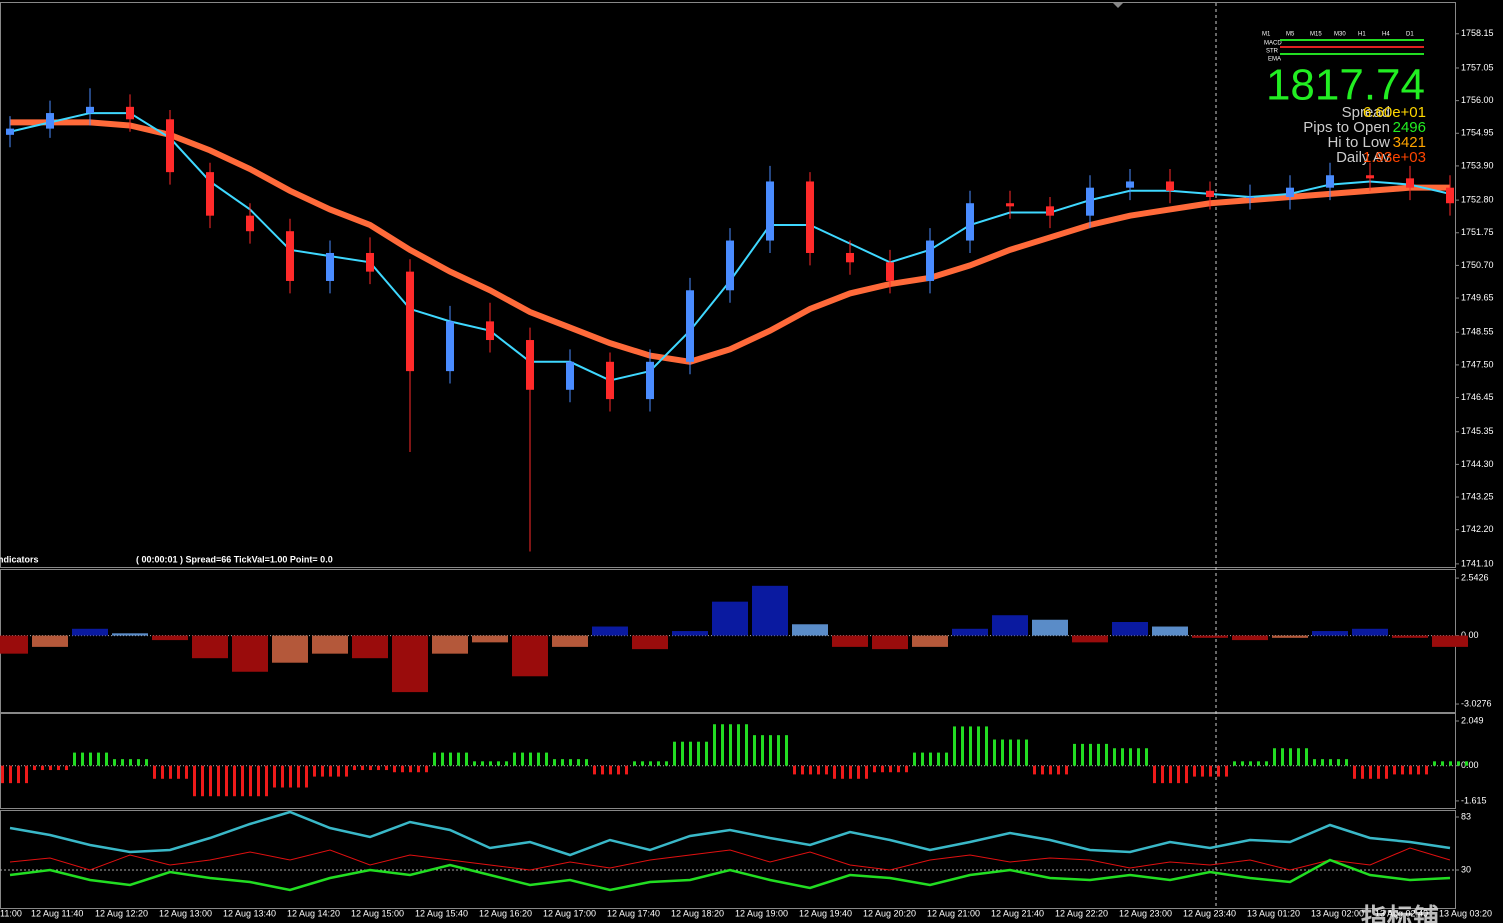 The image size is (1503, 923). What do you see at coordinates (730, 875) in the screenshot?
I see `oscillator-line` at bounding box center [730, 875].